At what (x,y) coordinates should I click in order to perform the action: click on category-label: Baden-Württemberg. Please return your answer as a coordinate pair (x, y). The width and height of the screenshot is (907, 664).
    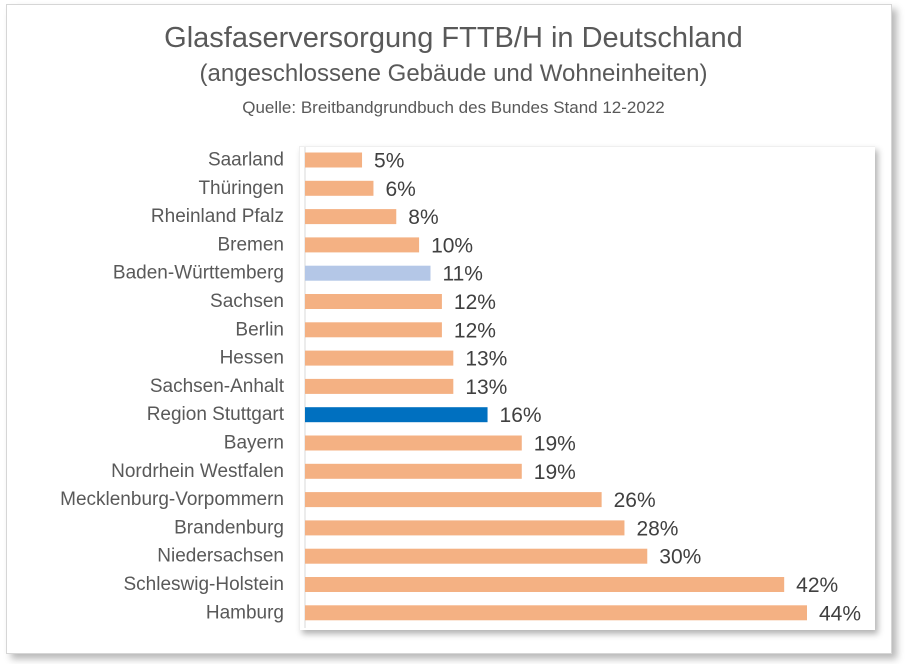
    Looking at the image, I should click on (198, 273).